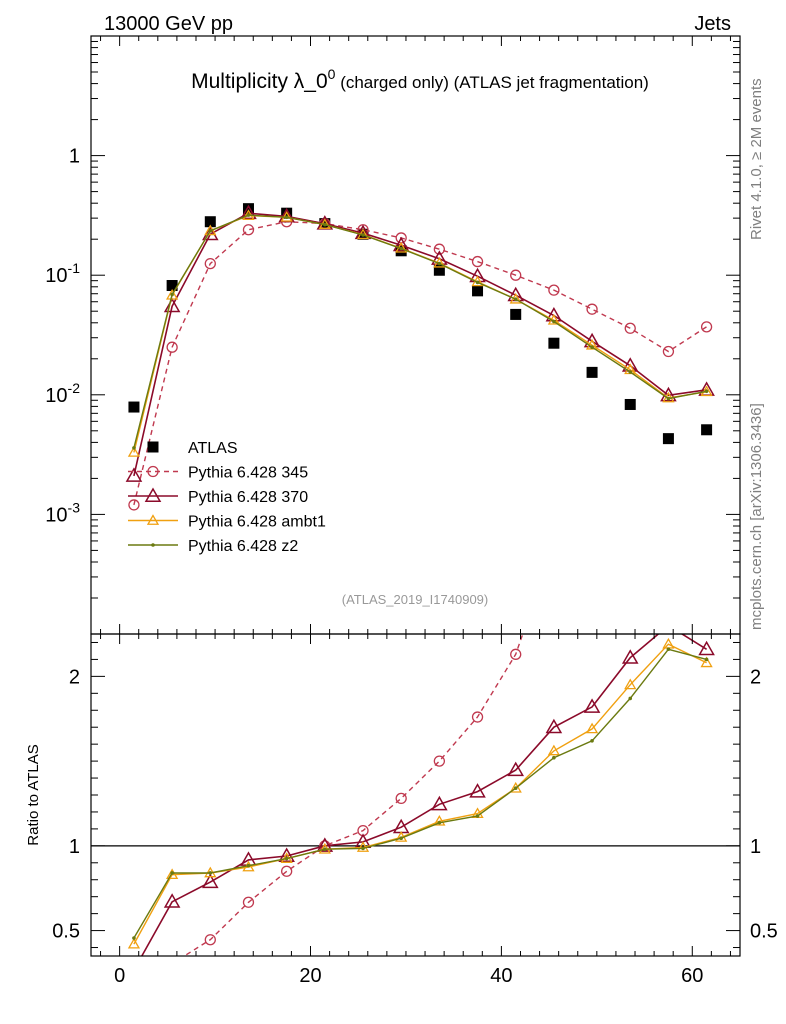 This screenshot has width=786, height=1024. Describe the element at coordinates (248, 473) in the screenshot. I see `legend-label-p345: Pythia 6.428 345` at that location.